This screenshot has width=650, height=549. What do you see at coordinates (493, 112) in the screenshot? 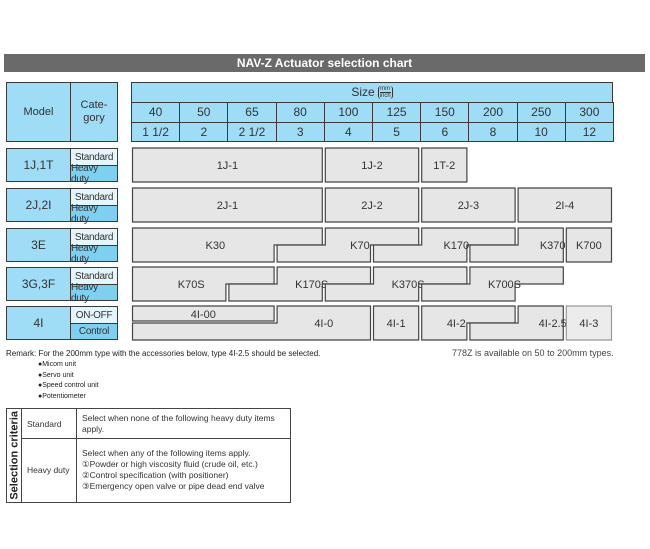
I see `size-mm-cell: 200` at bounding box center [493, 112].